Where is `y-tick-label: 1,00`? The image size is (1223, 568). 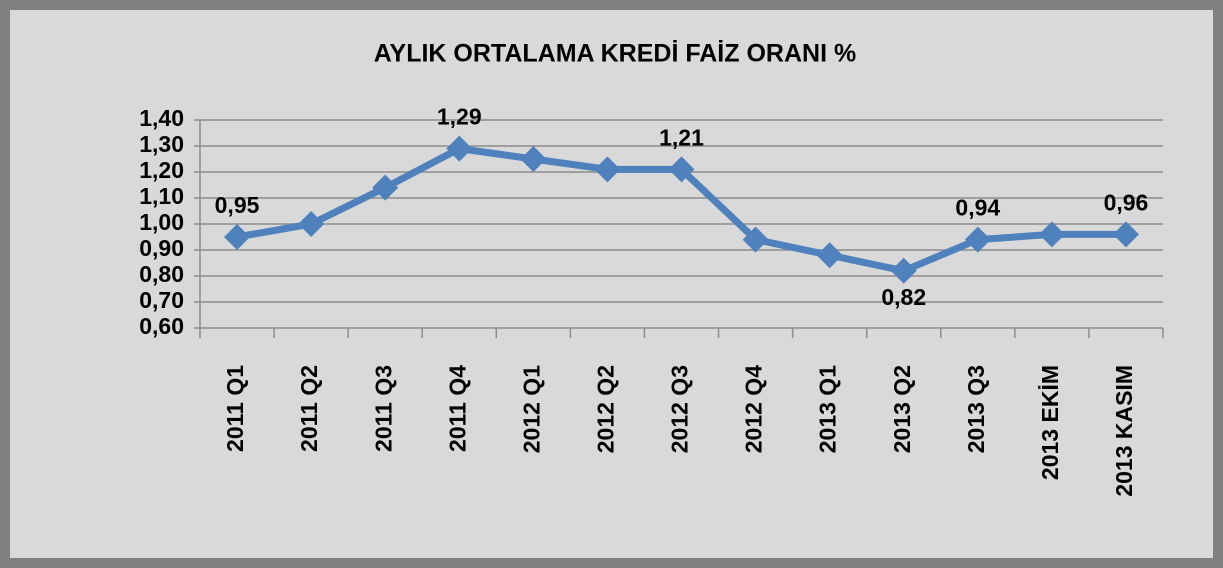 y-tick-label: 1,00 is located at coordinates (161, 222).